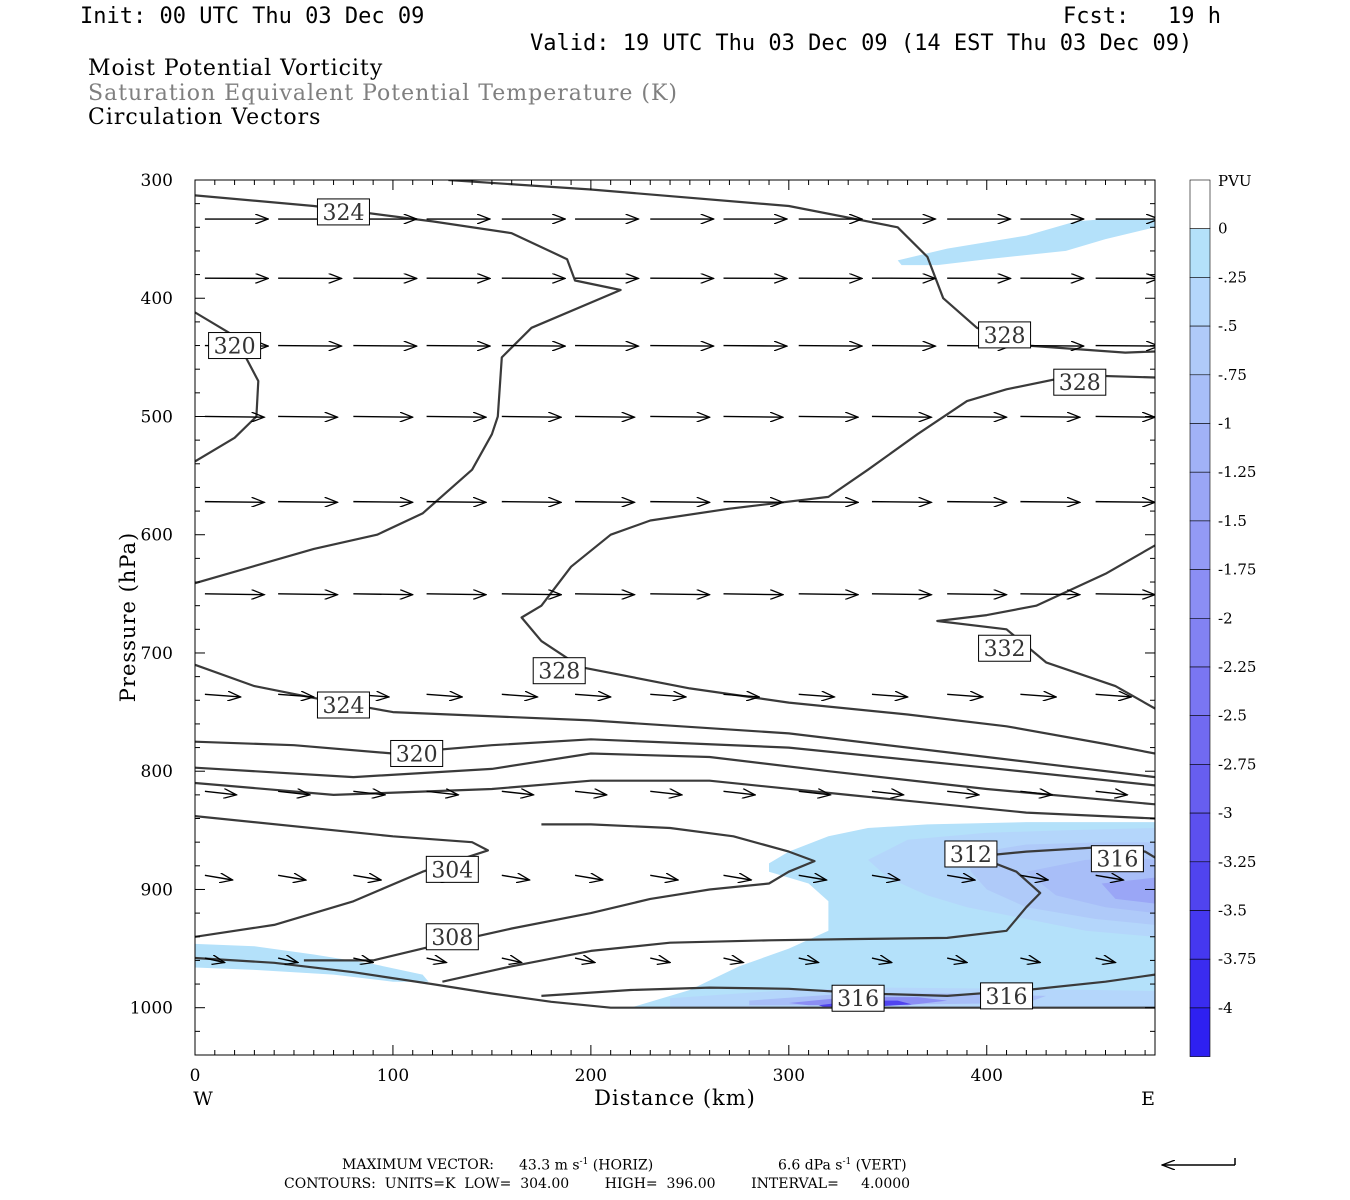  I want to click on colorbar-label: -3.5, so click(1232, 911).